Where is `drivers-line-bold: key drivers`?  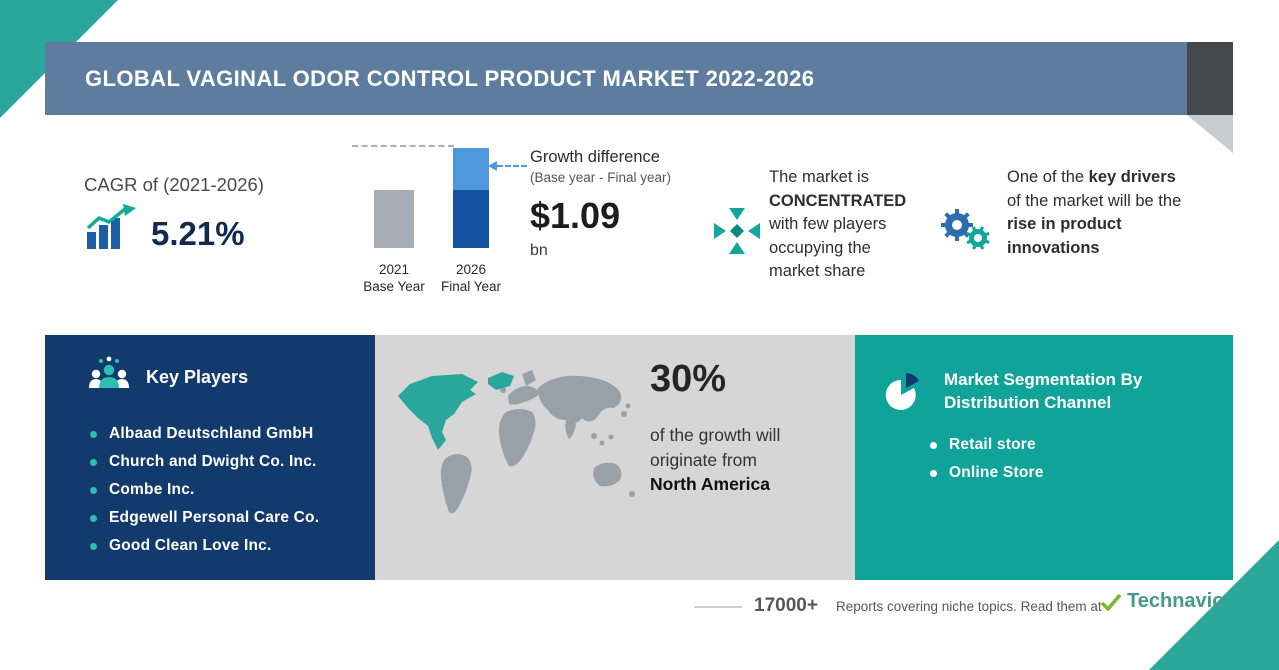
drivers-line-bold: key drivers is located at coordinates (1132, 177).